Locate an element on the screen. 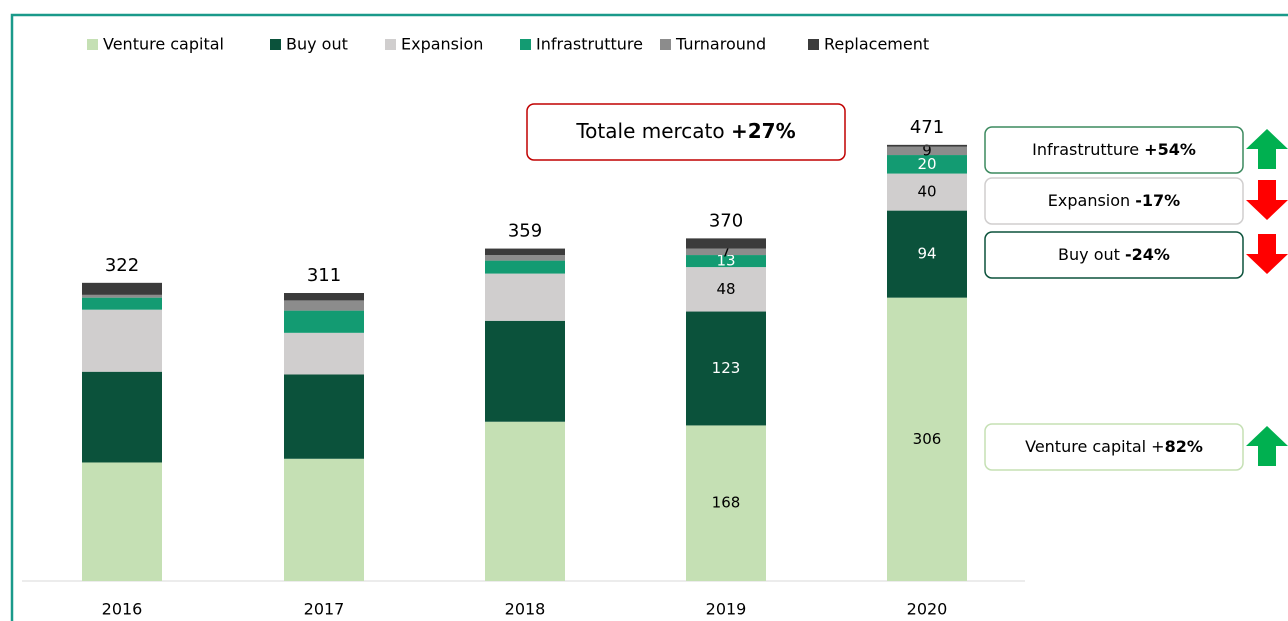  note-change: +27% is located at coordinates (763, 131).